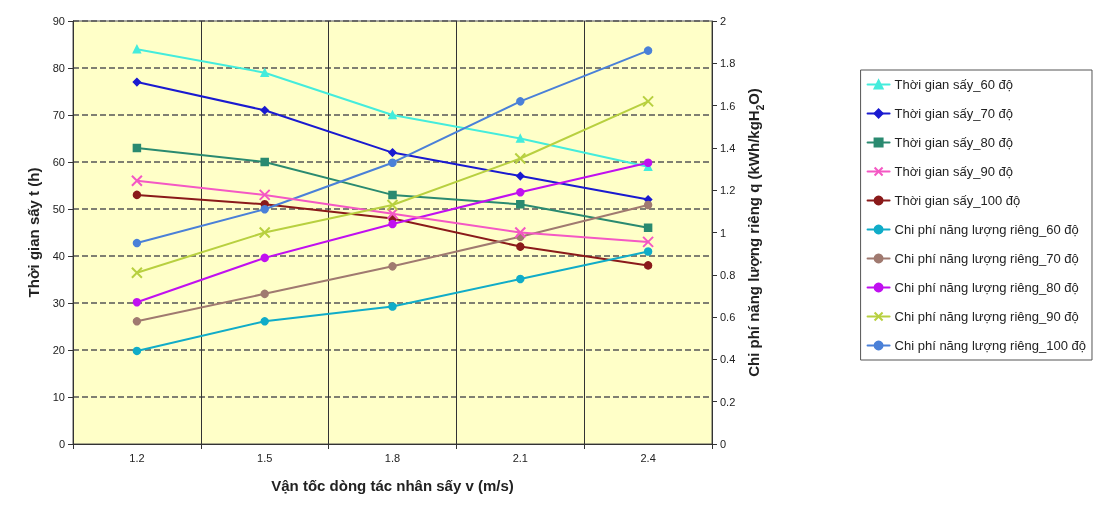  Describe the element at coordinates (953, 84) in the screenshot. I see `legend-label: Thời gian sấy_60 độ` at that location.